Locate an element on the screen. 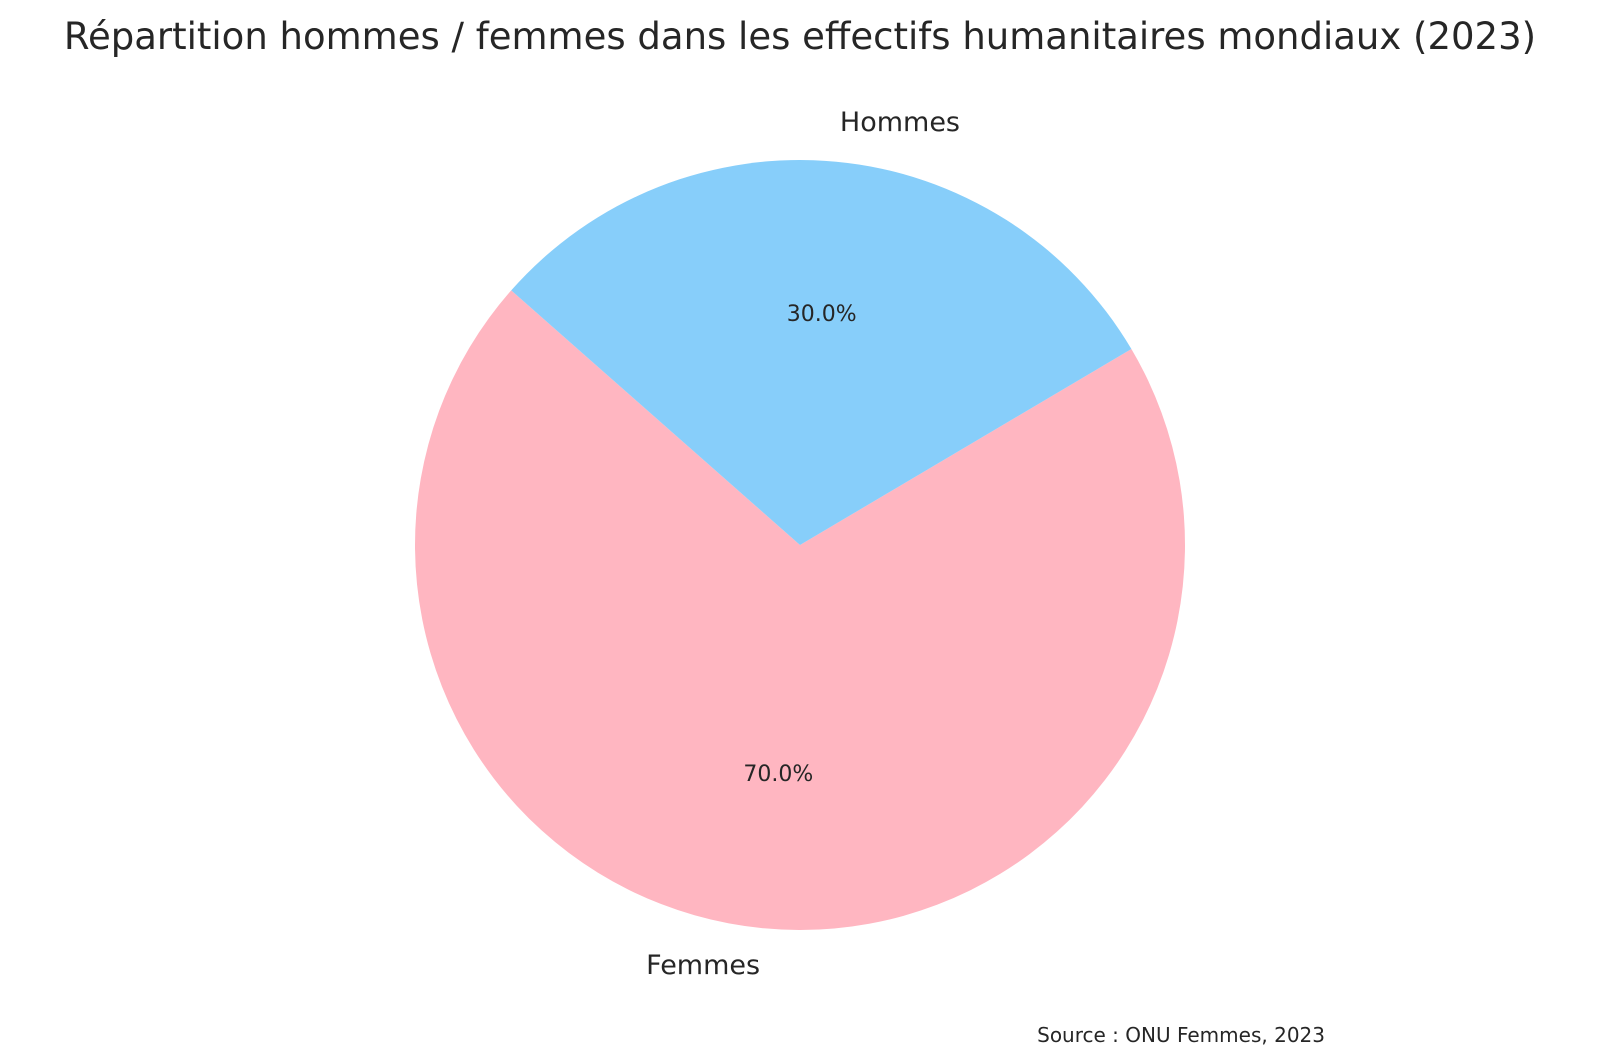  slice-label-femmes: Femmes is located at coordinates (703, 965).